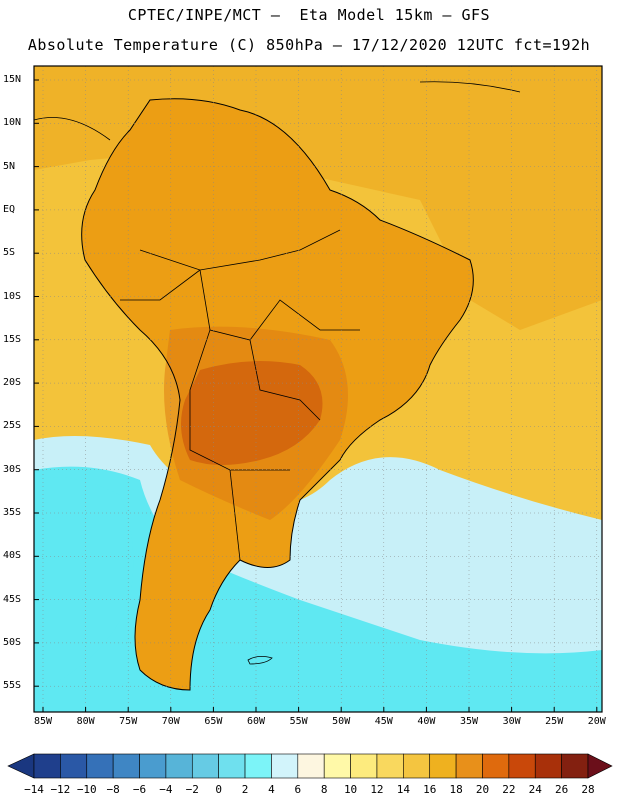  I want to click on colorbar-under-arrow, so click(21, 766).